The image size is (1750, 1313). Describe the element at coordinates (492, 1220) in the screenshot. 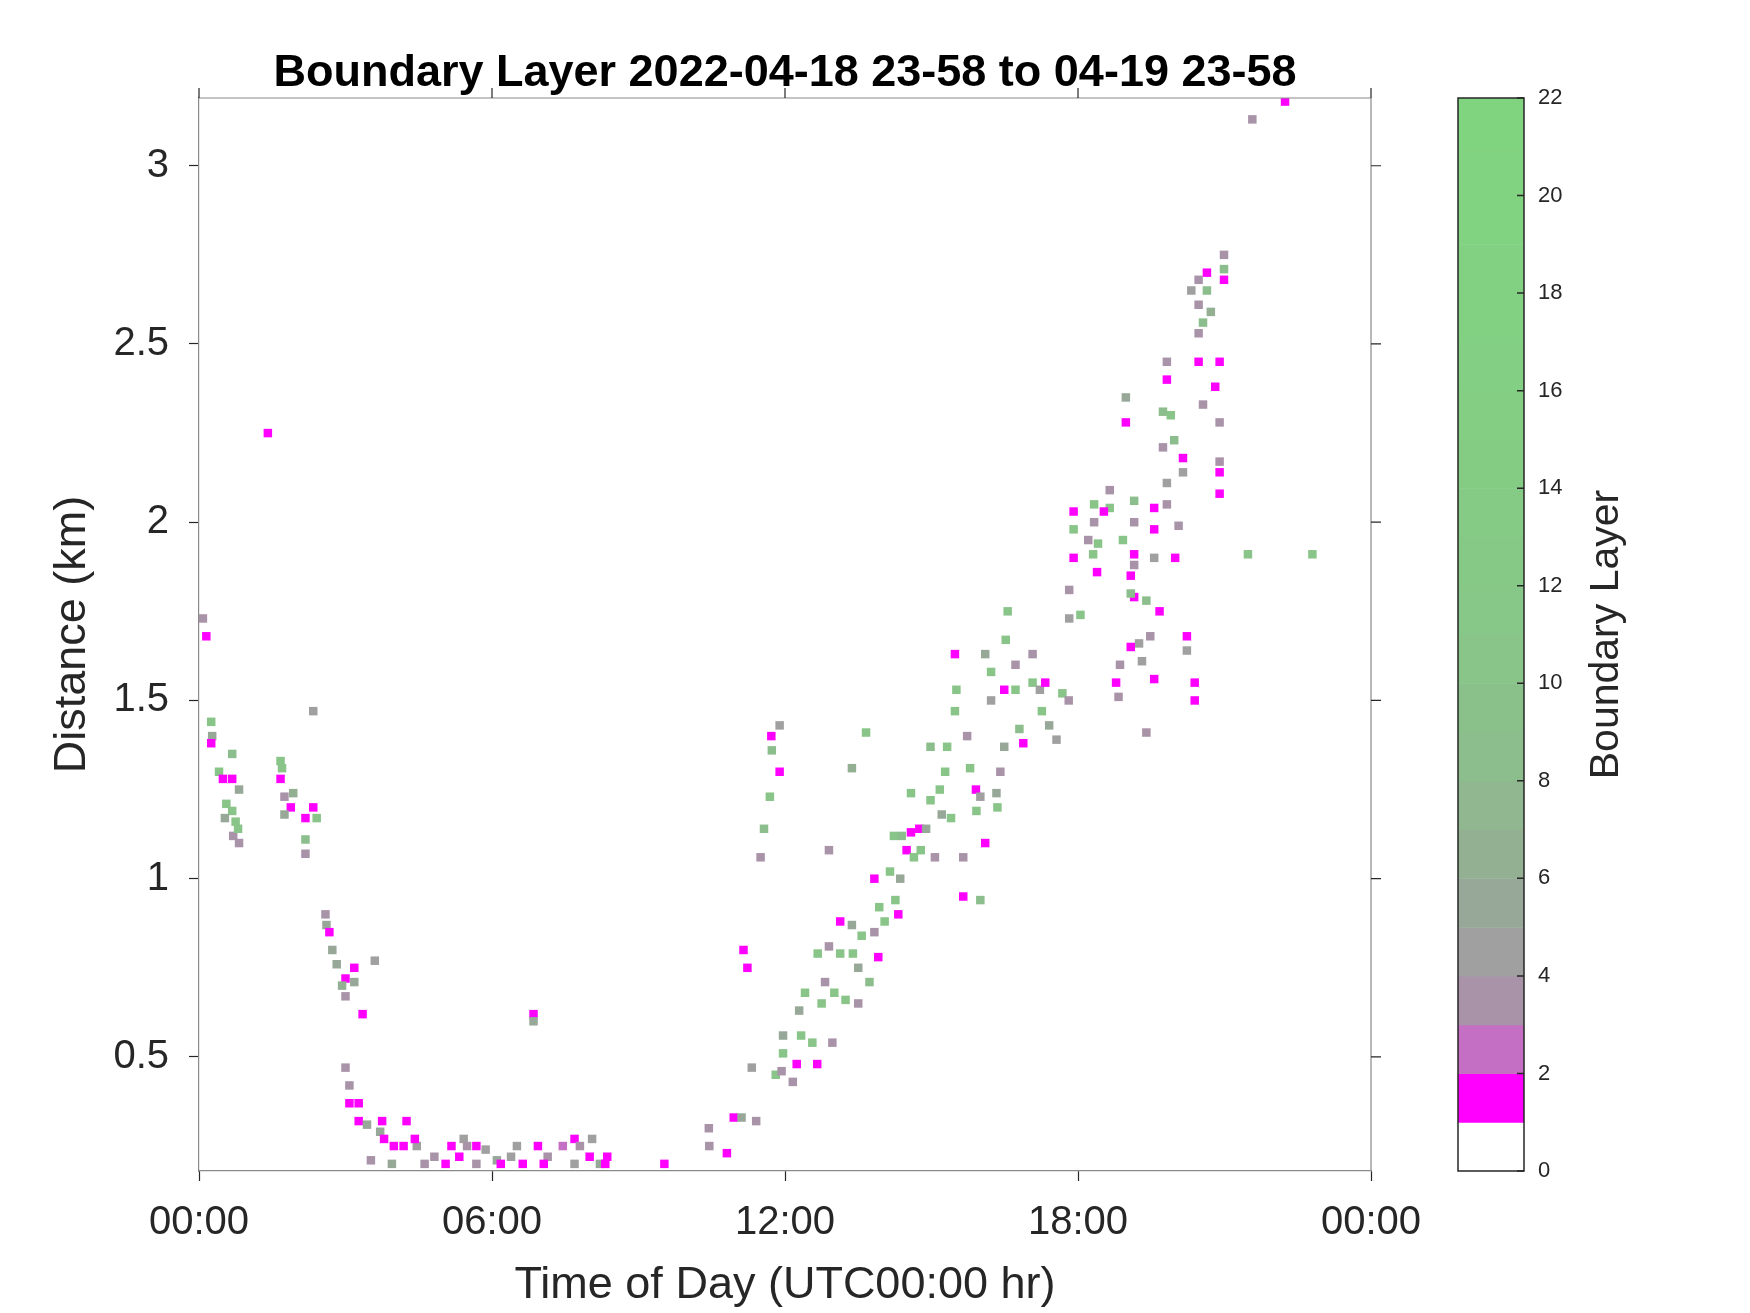

I see `x-tick-label: 06:00` at that location.